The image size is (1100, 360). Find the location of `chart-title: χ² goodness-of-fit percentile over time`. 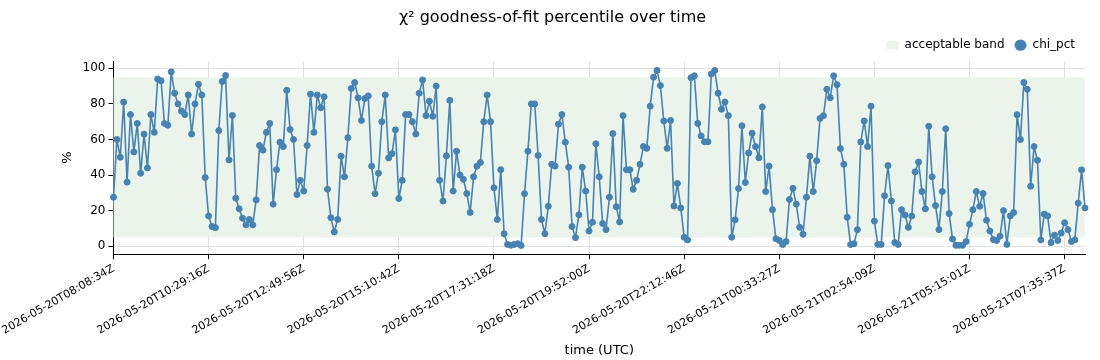

chart-title: χ² goodness-of-fit percentile over time is located at coordinates (552, 16).